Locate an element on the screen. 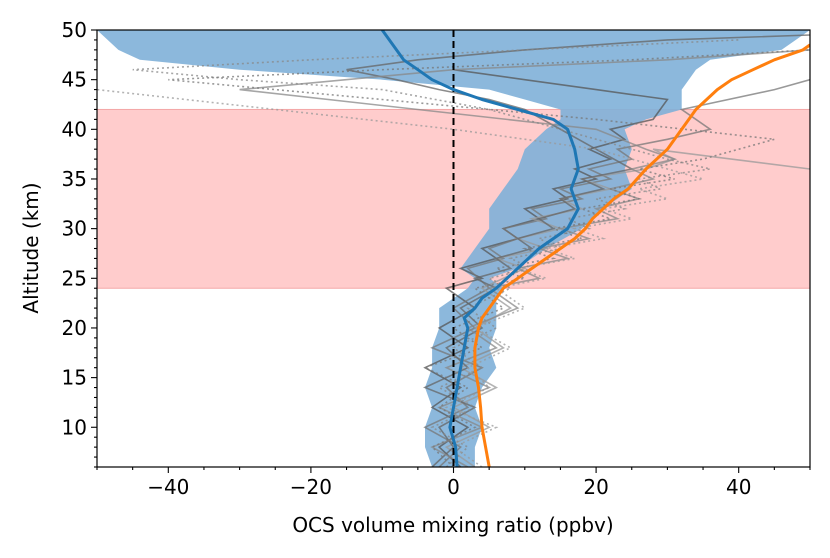  y-tick-label: 50 is located at coordinates (74, 30).